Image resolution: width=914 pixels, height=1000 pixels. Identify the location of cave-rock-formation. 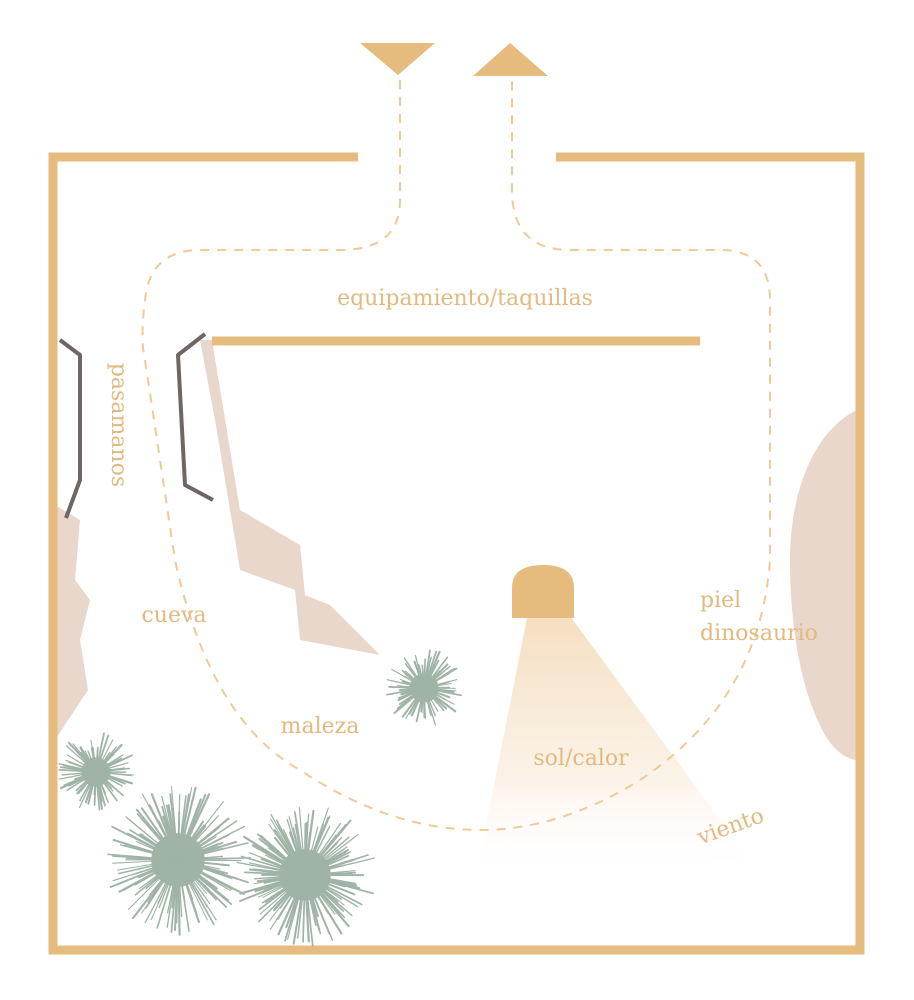
(290, 497).